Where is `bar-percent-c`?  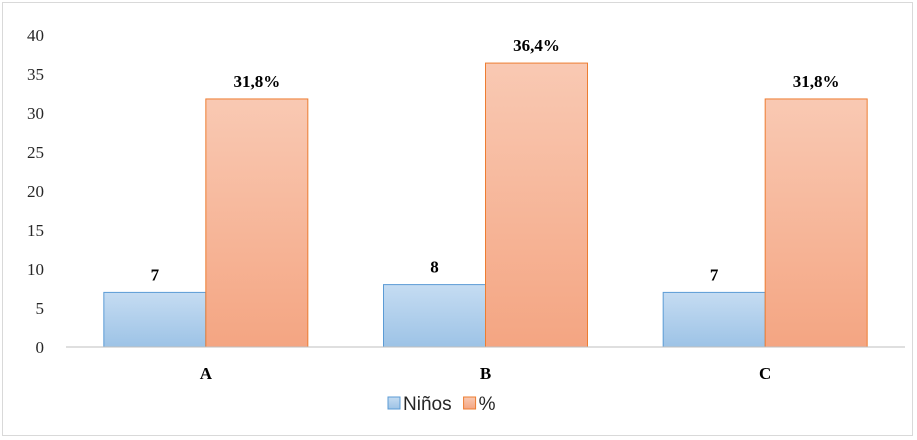
bar-percent-c is located at coordinates (816, 223).